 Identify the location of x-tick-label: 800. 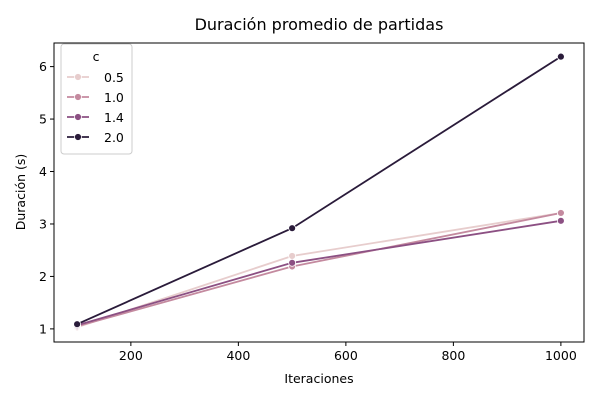
(453, 355).